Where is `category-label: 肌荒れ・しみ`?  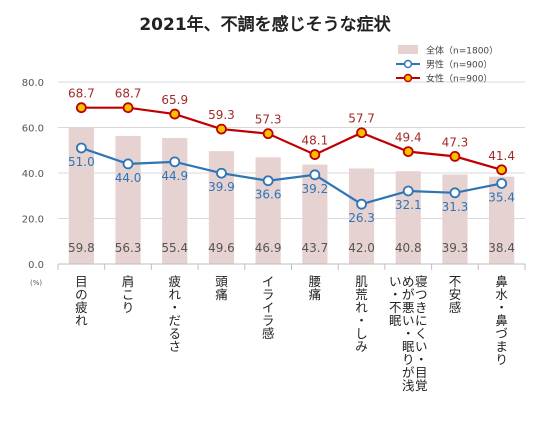 category-label: 肌荒れ・しみ is located at coordinates (361, 314).